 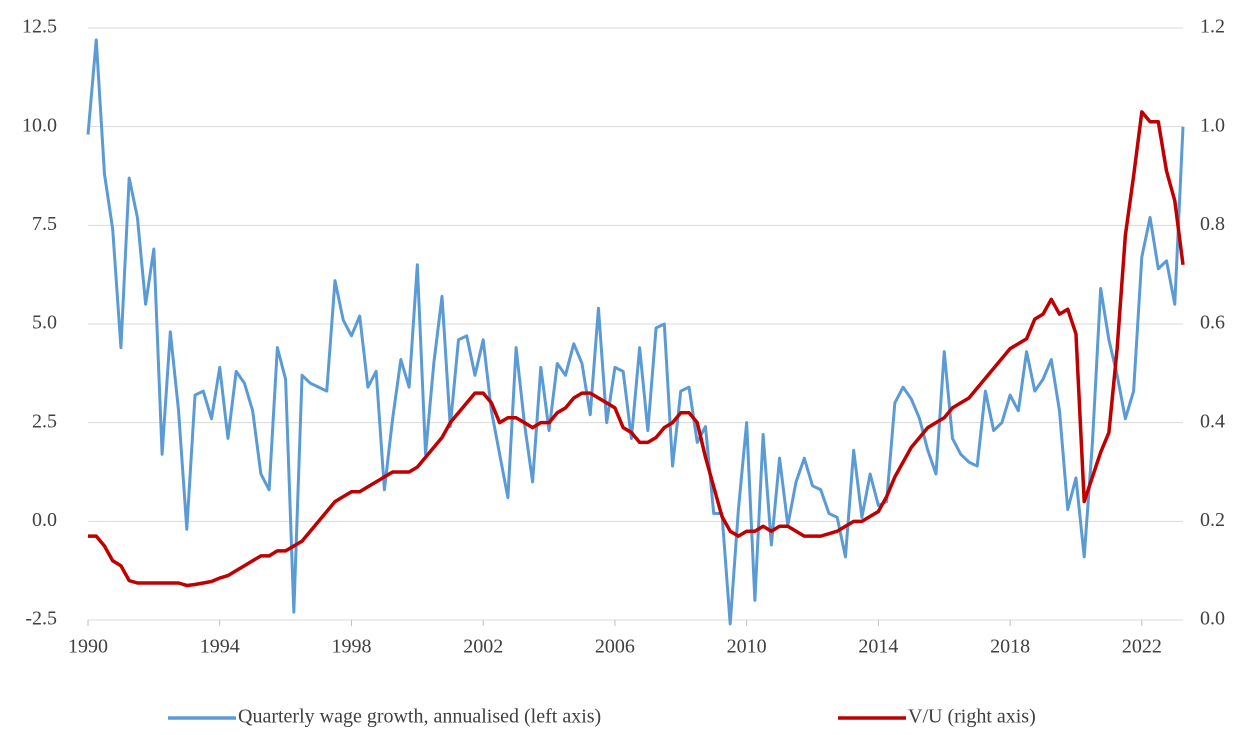 I want to click on y2-tick-label: 1.0, so click(x=1212, y=125).